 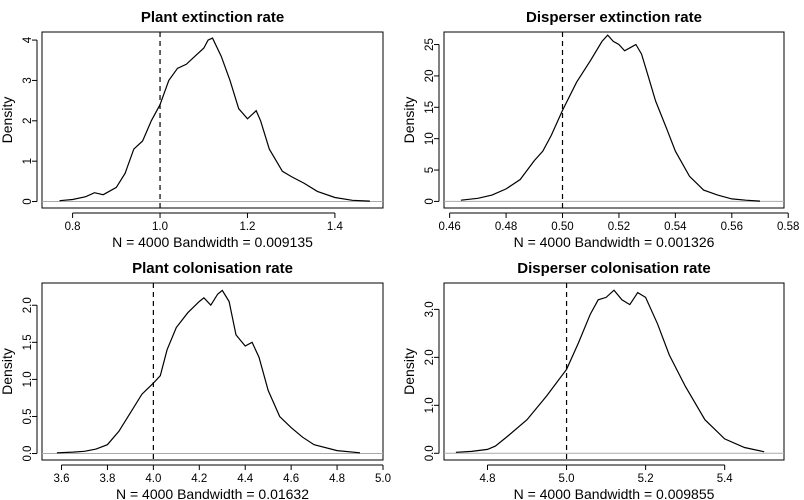 I want to click on x-axis-label: N = 4000 Bandwidth = 0.001326, so click(x=614, y=242).